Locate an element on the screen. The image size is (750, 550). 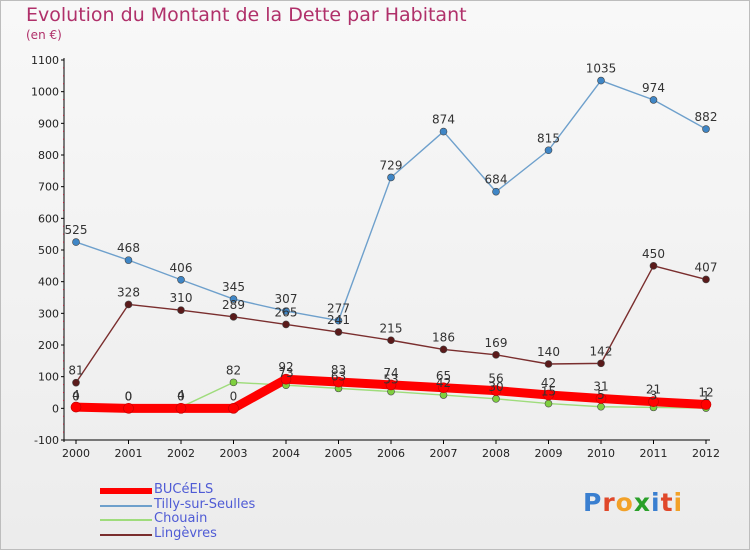
data-label: 345 is located at coordinates (233, 287).